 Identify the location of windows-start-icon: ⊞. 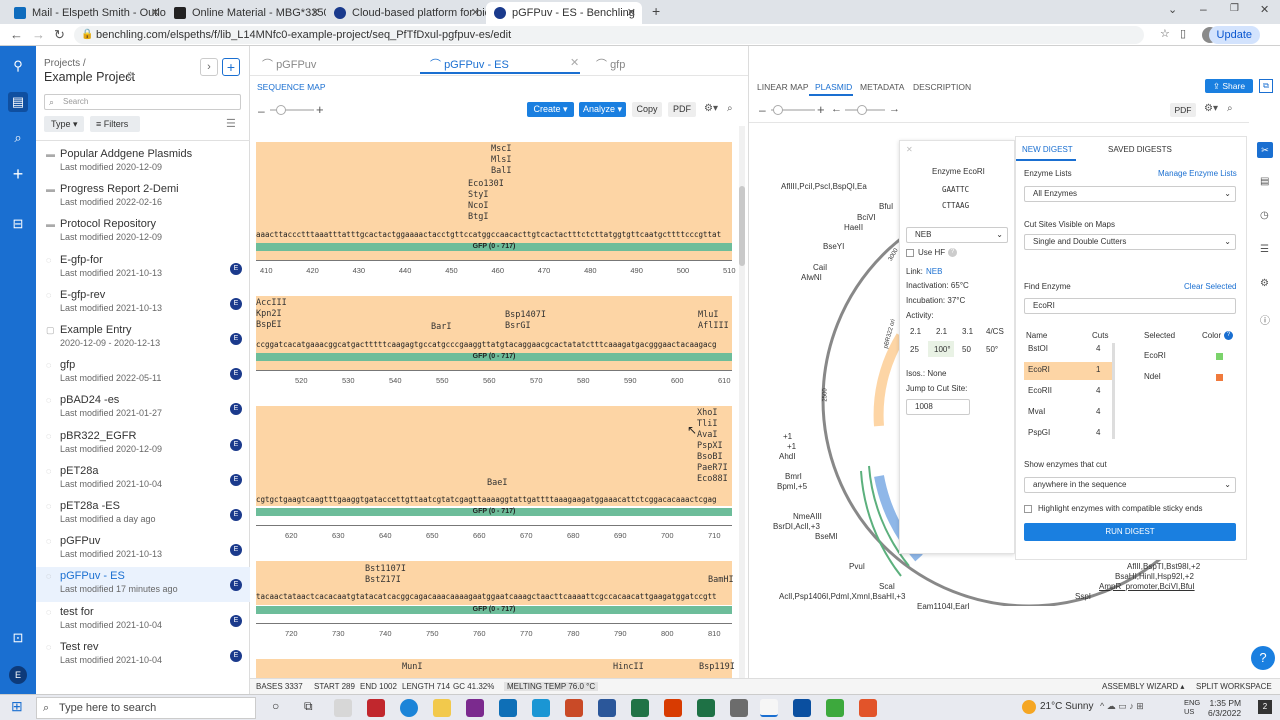
(17, 706).